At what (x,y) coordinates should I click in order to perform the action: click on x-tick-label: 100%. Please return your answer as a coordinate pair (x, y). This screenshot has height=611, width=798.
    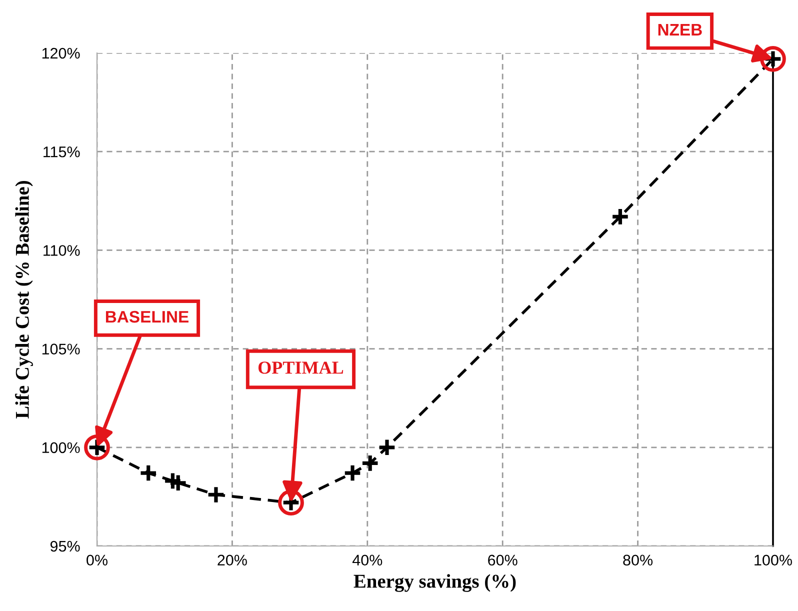
    Looking at the image, I should click on (773, 560).